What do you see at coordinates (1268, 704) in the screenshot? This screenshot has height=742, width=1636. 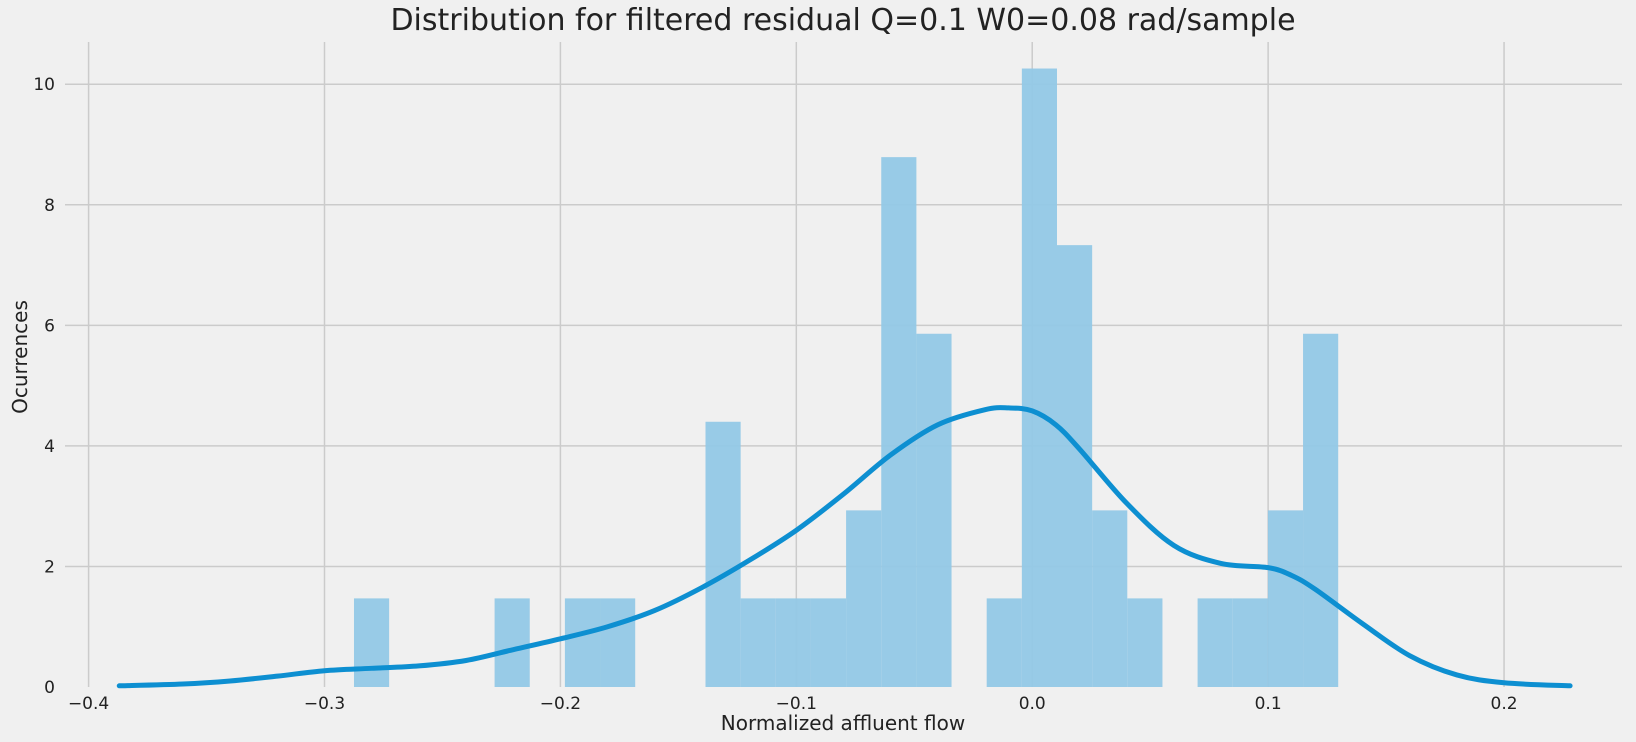 I see `x-tick-label-5: 0.1` at bounding box center [1268, 704].